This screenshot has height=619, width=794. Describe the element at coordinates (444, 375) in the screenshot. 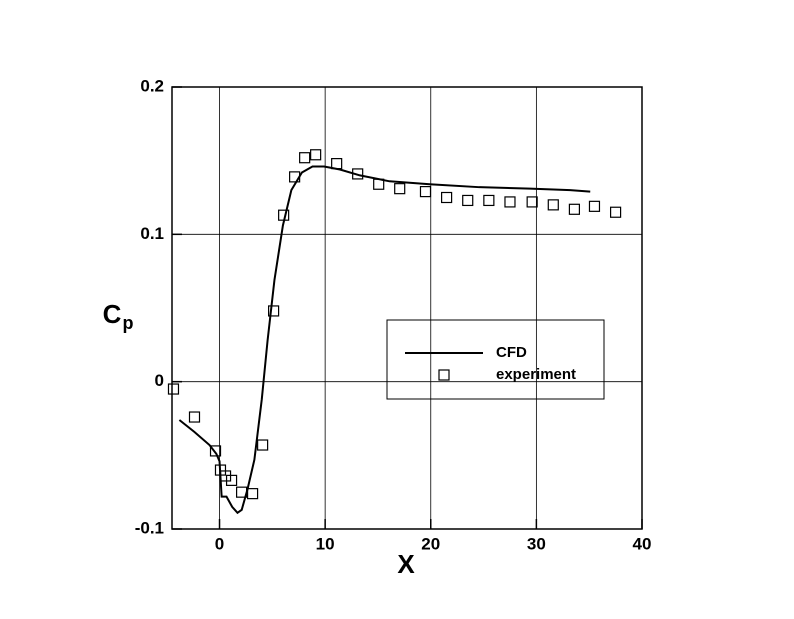

I see `legend-marker` at that location.